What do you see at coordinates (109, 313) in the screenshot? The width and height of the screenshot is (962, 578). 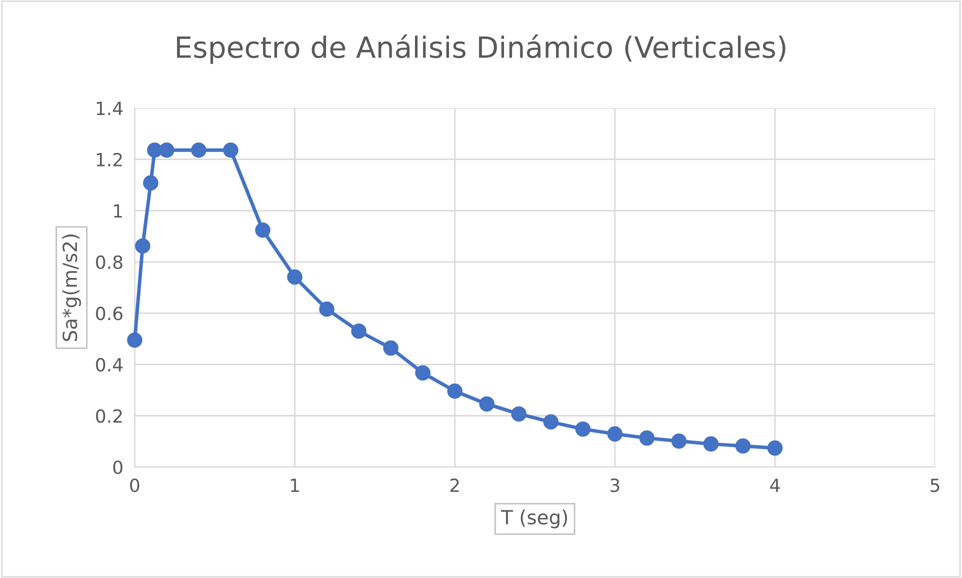 I see `y-tick-label: 0.6` at bounding box center [109, 313].